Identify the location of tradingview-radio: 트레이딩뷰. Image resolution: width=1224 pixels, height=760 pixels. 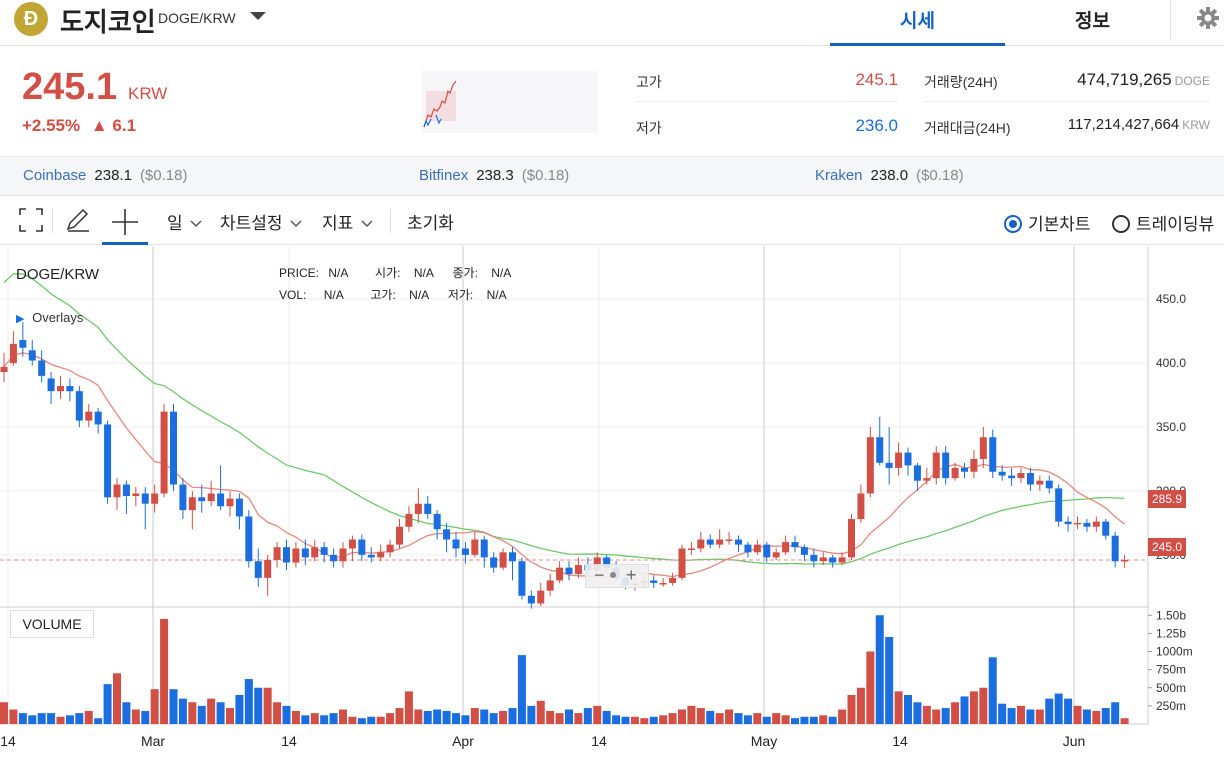
(1163, 222).